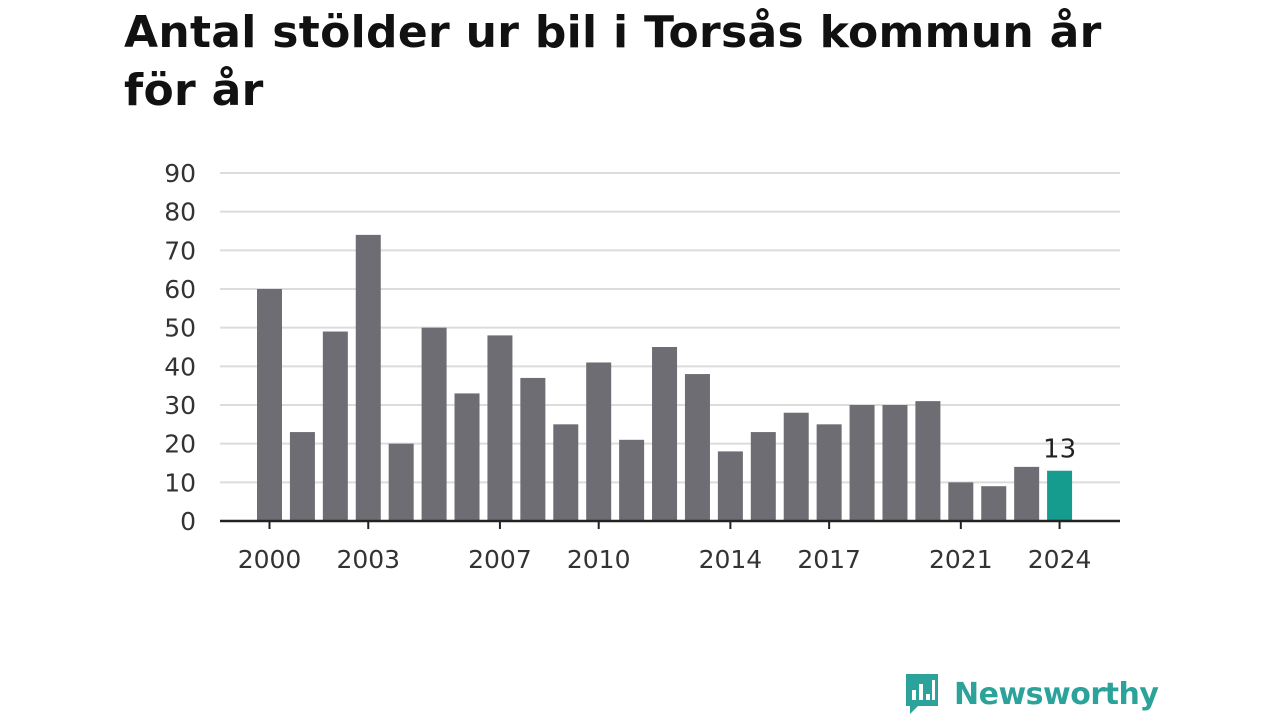  Describe the element at coordinates (730, 486) in the screenshot. I see `bar-2014` at that location.